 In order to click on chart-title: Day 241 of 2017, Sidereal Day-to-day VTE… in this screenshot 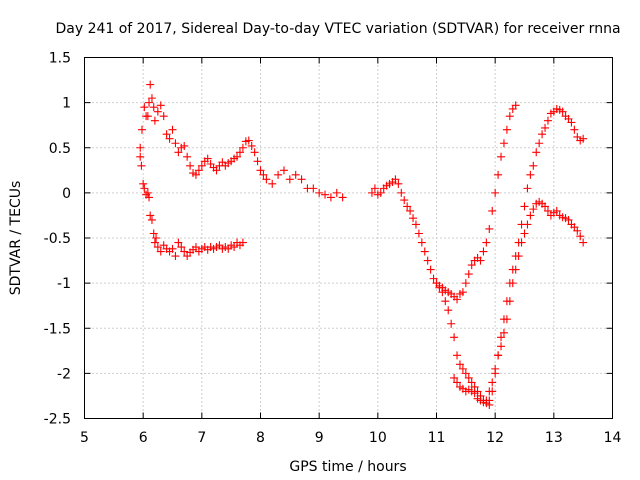, I will do `click(337, 29)`.